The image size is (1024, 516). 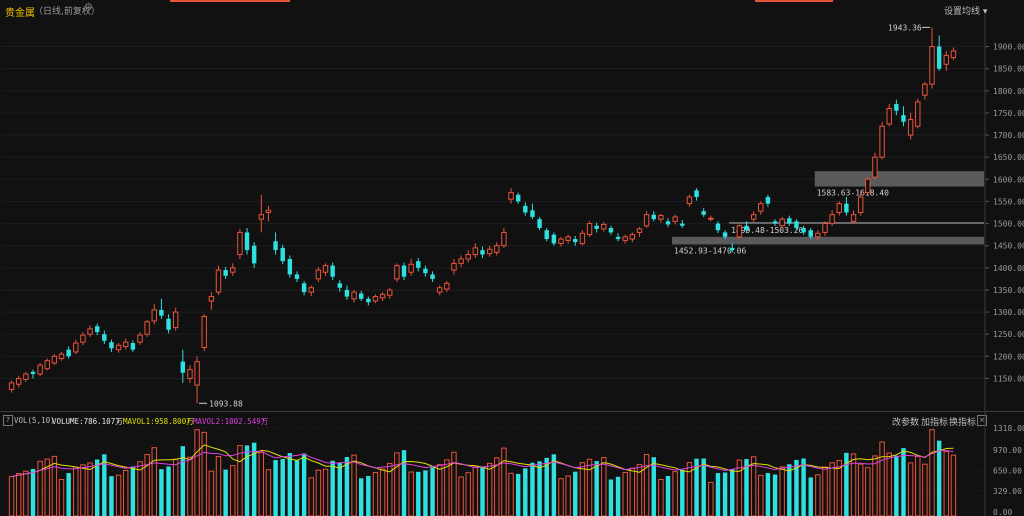 What do you see at coordinates (1008, 312) in the screenshot?
I see `price-tick-label: 1300.00` at bounding box center [1008, 312].